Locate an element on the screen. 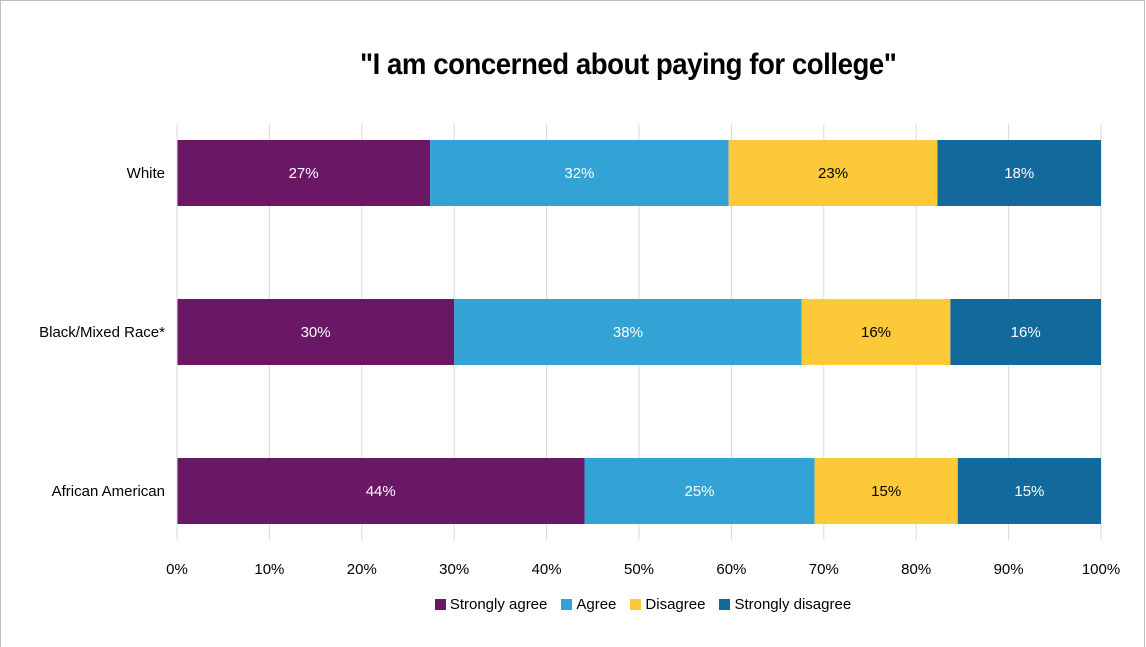  x-tick-label: 100% is located at coordinates (1101, 569).